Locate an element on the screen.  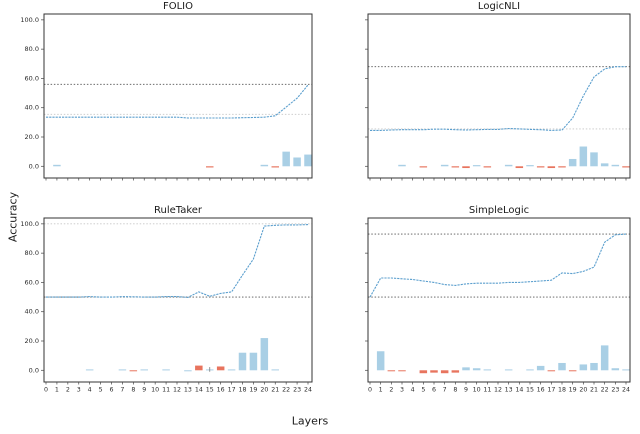
x-tick-label: 1 is located at coordinates (381, 390).